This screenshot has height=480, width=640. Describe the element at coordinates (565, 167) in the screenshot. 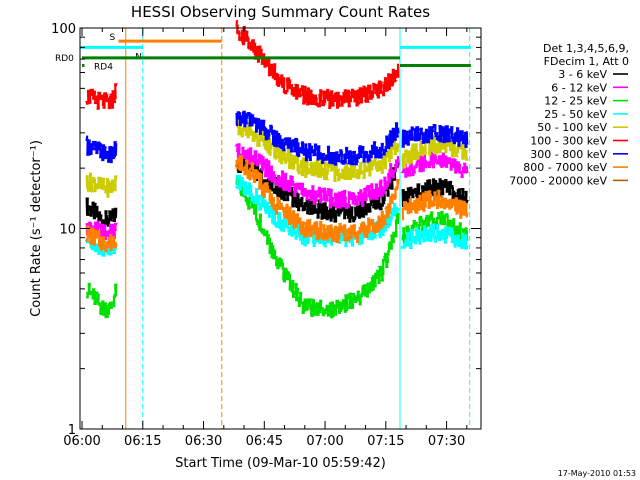

I see `legend-label-7: 800 - 7000 keV` at that location.